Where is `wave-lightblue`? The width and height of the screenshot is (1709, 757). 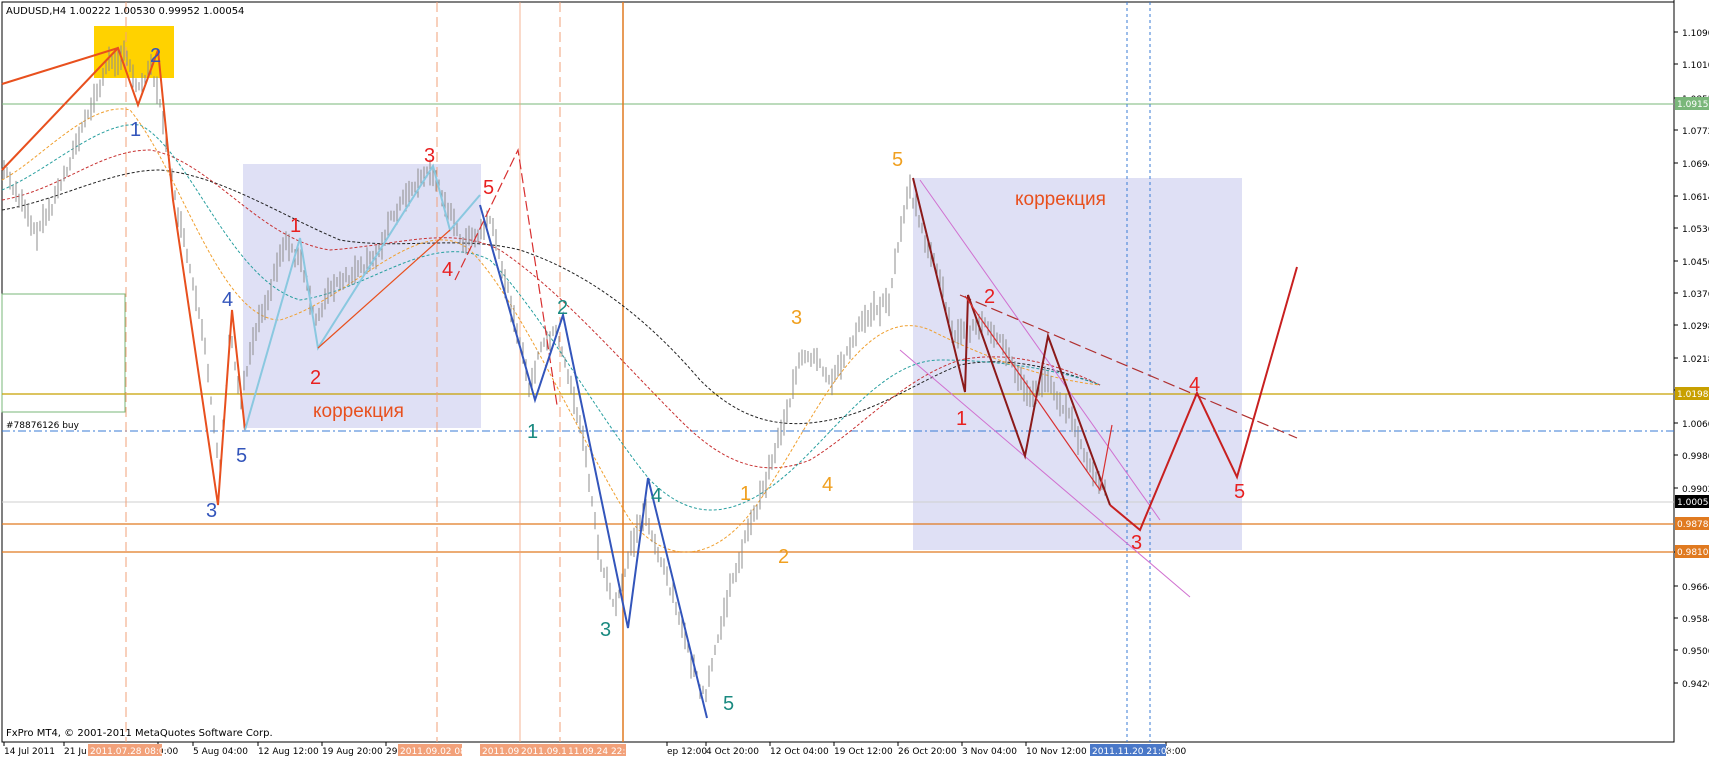 wave-lightblue is located at coordinates (362, 297).